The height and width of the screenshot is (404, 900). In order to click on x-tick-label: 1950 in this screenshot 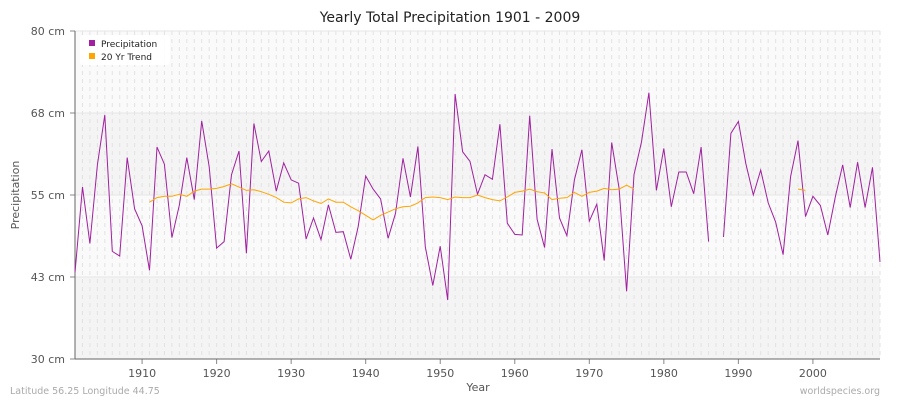, I will do `click(440, 373)`.